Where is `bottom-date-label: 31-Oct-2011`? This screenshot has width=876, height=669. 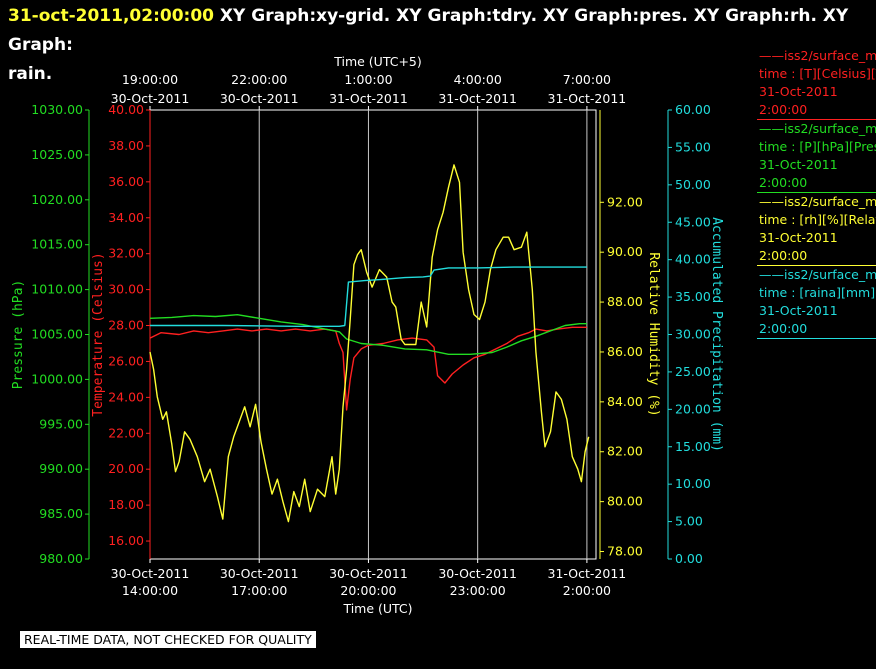
bottom-date-label: 31-Oct-2011 is located at coordinates (587, 573).